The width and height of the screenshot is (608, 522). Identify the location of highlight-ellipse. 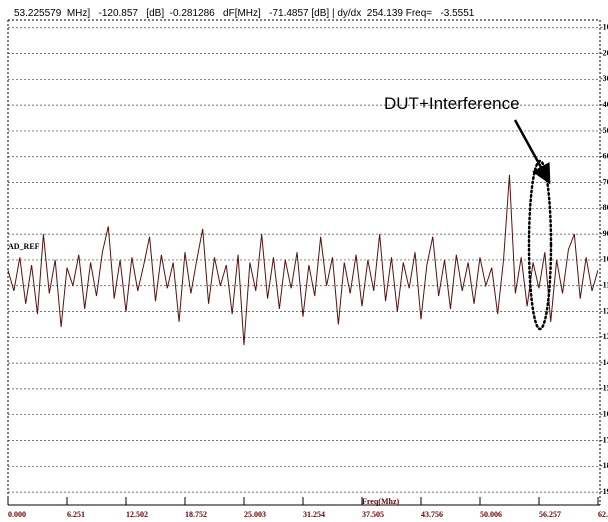
(540, 245).